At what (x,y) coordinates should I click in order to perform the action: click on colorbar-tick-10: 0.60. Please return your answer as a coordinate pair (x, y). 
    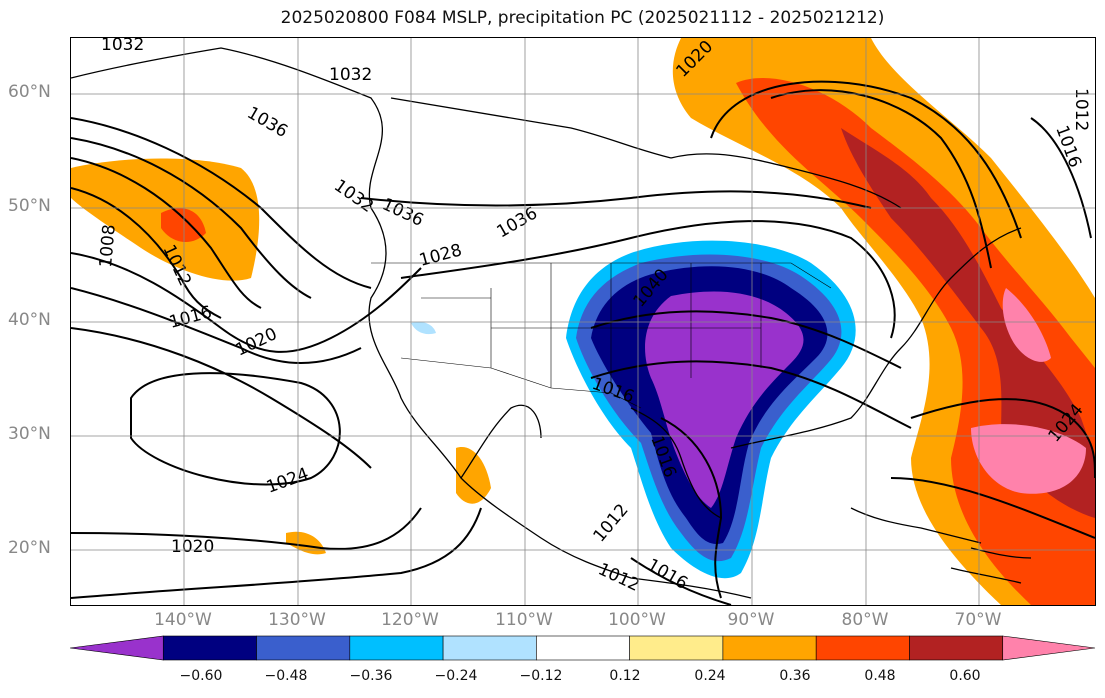
    Looking at the image, I should click on (965, 676).